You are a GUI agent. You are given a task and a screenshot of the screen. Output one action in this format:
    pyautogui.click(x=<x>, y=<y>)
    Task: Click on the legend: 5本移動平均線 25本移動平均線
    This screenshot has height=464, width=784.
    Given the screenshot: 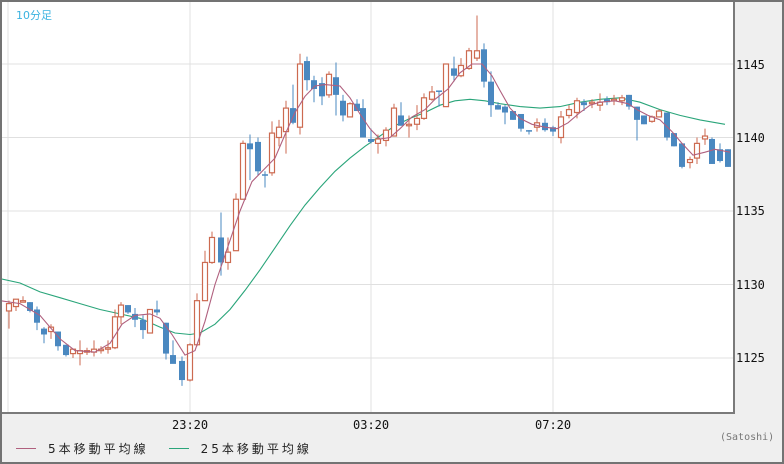 What is the action you would take?
    pyautogui.click(x=174, y=448)
    